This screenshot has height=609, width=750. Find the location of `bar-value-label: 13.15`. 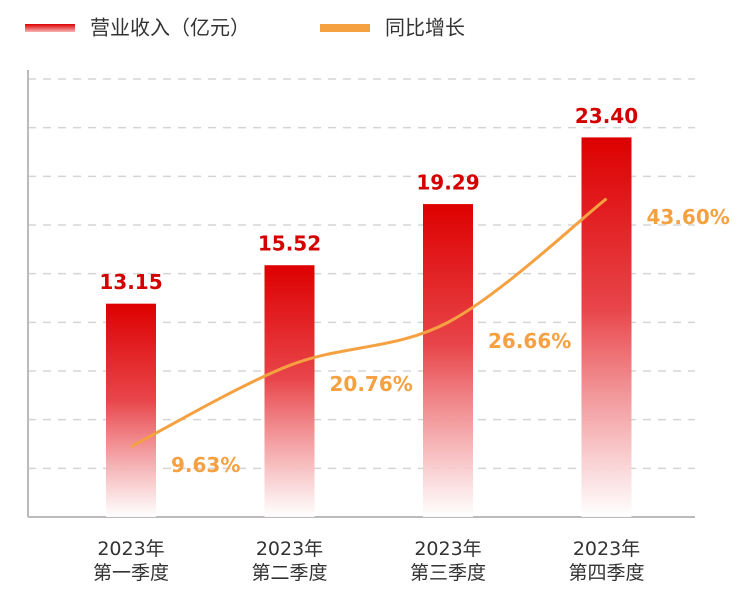

bar-value-label: 13.15 is located at coordinates (130, 282).